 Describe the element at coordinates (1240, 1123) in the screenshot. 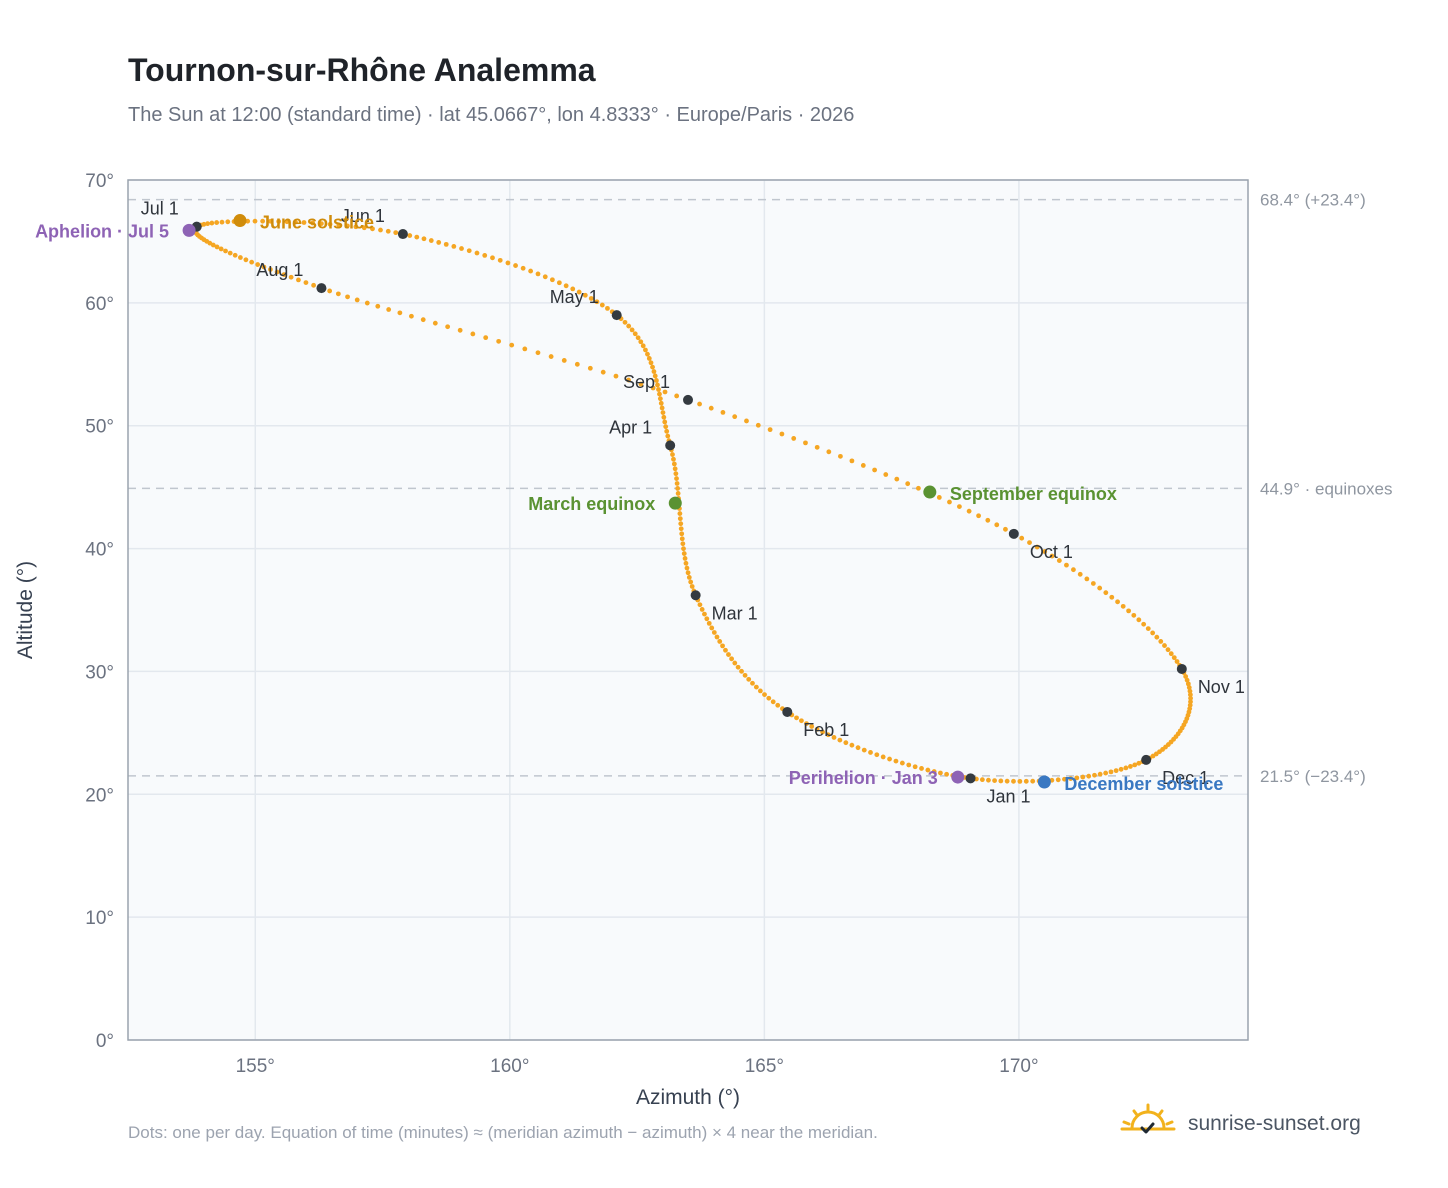

I see `brand: sunrise-sunset.org` at that location.